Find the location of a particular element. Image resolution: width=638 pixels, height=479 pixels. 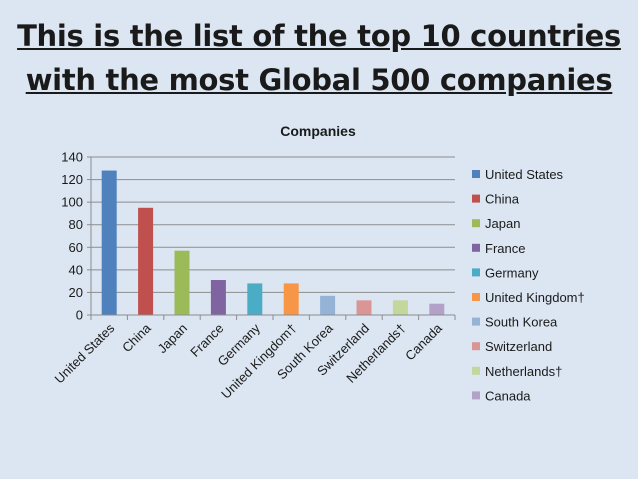

legend-label: United States is located at coordinates (524, 174).